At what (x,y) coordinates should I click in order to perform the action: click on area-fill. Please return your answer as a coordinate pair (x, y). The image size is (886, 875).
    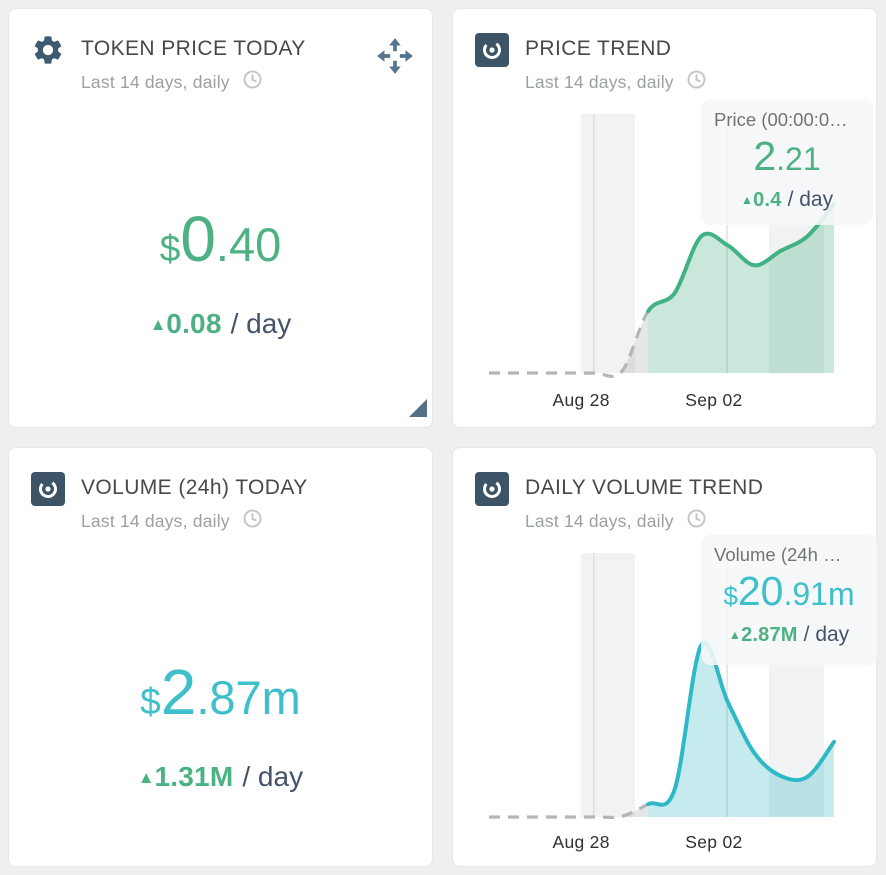
    Looking at the image, I should click on (741, 288).